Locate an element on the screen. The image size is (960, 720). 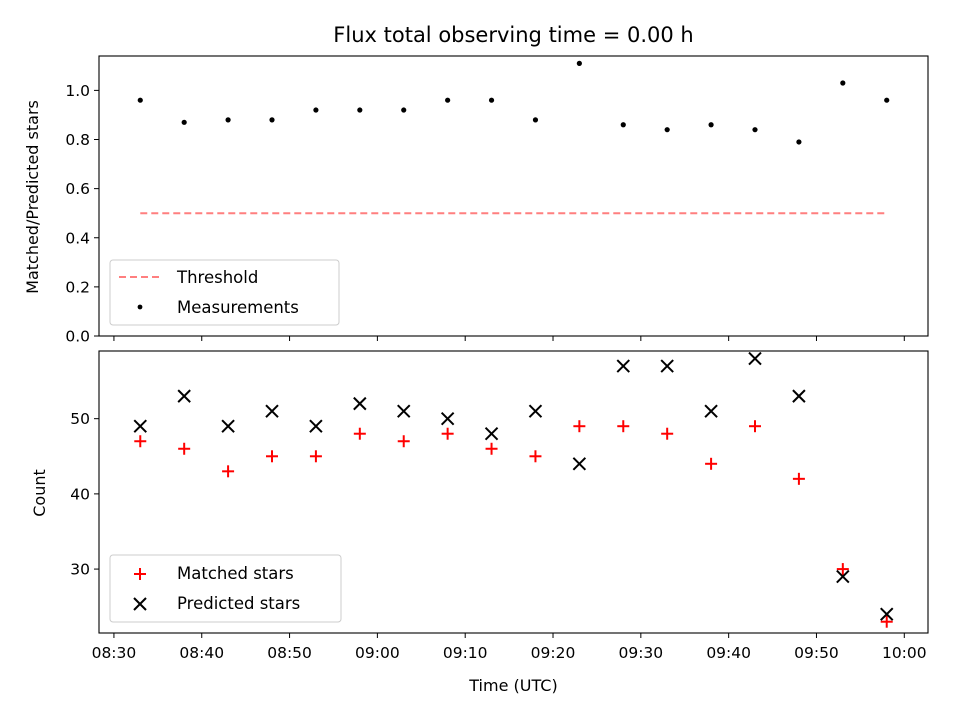
x-tick-label: 09:20 is located at coordinates (553, 653).